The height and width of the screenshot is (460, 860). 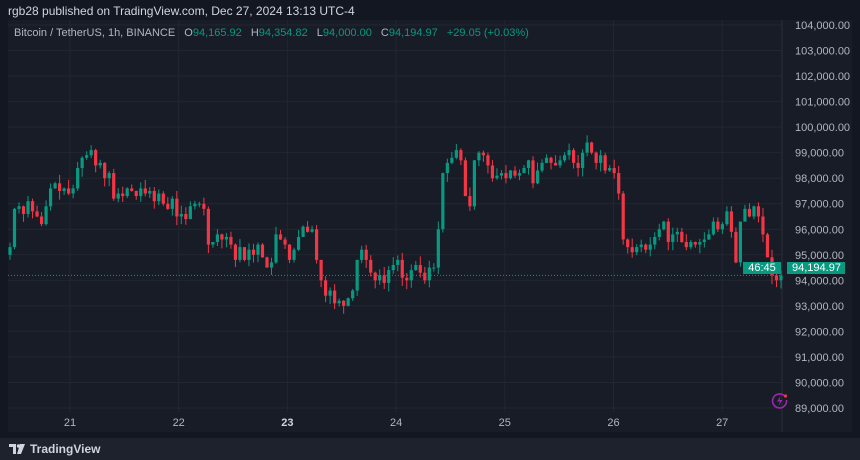 What do you see at coordinates (179, 423) in the screenshot?
I see `time-tick-label: 22` at bounding box center [179, 423].